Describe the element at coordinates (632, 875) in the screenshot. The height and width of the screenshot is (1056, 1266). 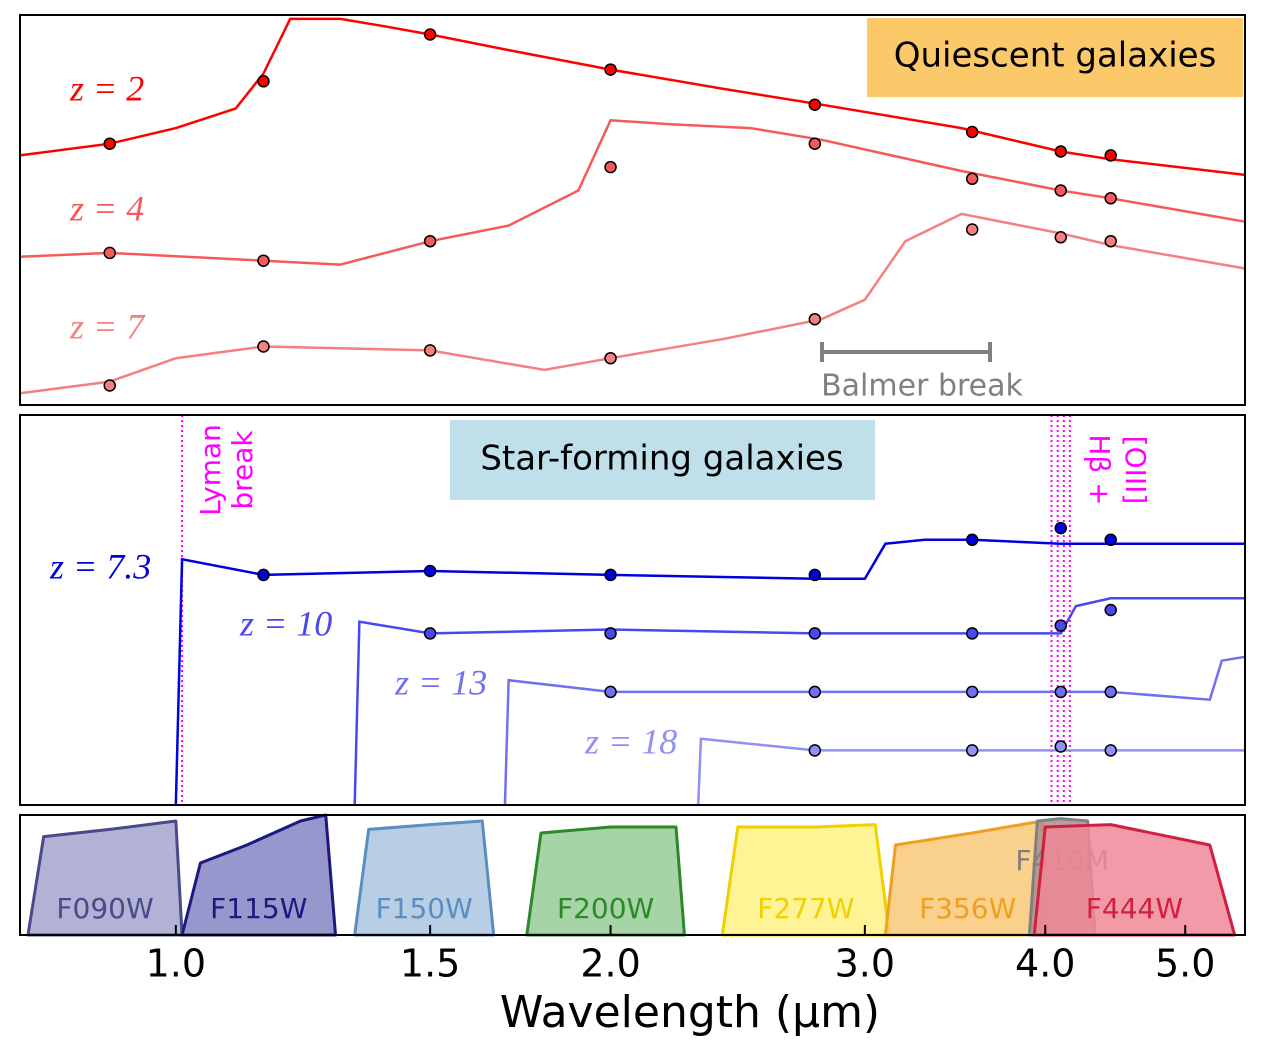
I see `panel-frame` at that location.